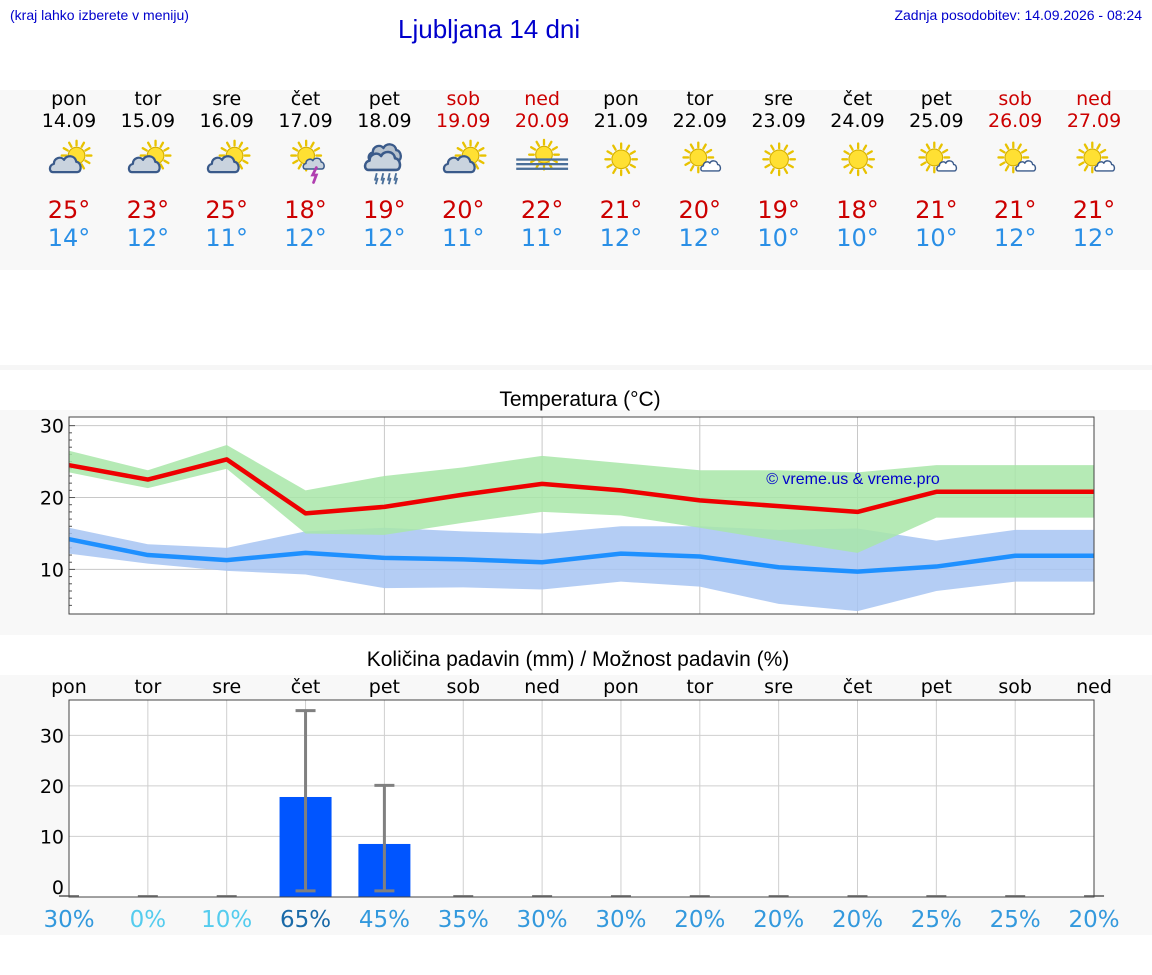  What do you see at coordinates (305, 920) in the screenshot?
I see `precipitation-probability-label: 65%` at bounding box center [305, 920].